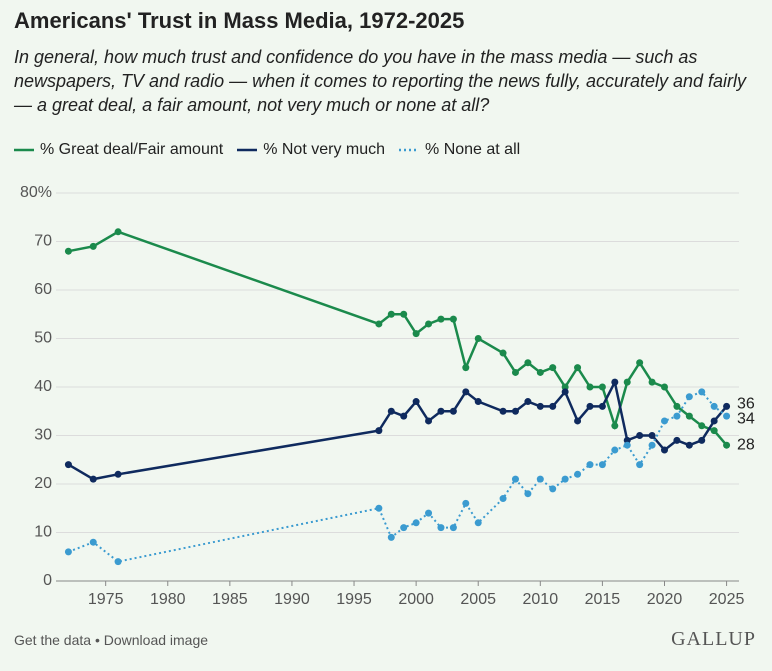  Describe the element at coordinates (53, 640) in the screenshot. I see `get-data-link: Get the data` at that location.